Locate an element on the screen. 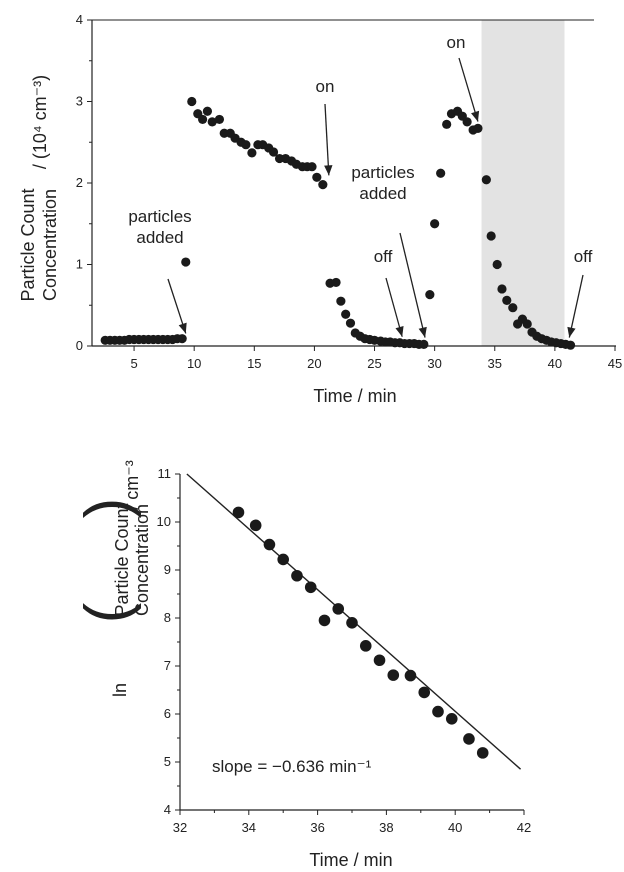 This screenshot has width=624, height=872. y-axis-paren-close: ) is located at coordinates (107, 508).